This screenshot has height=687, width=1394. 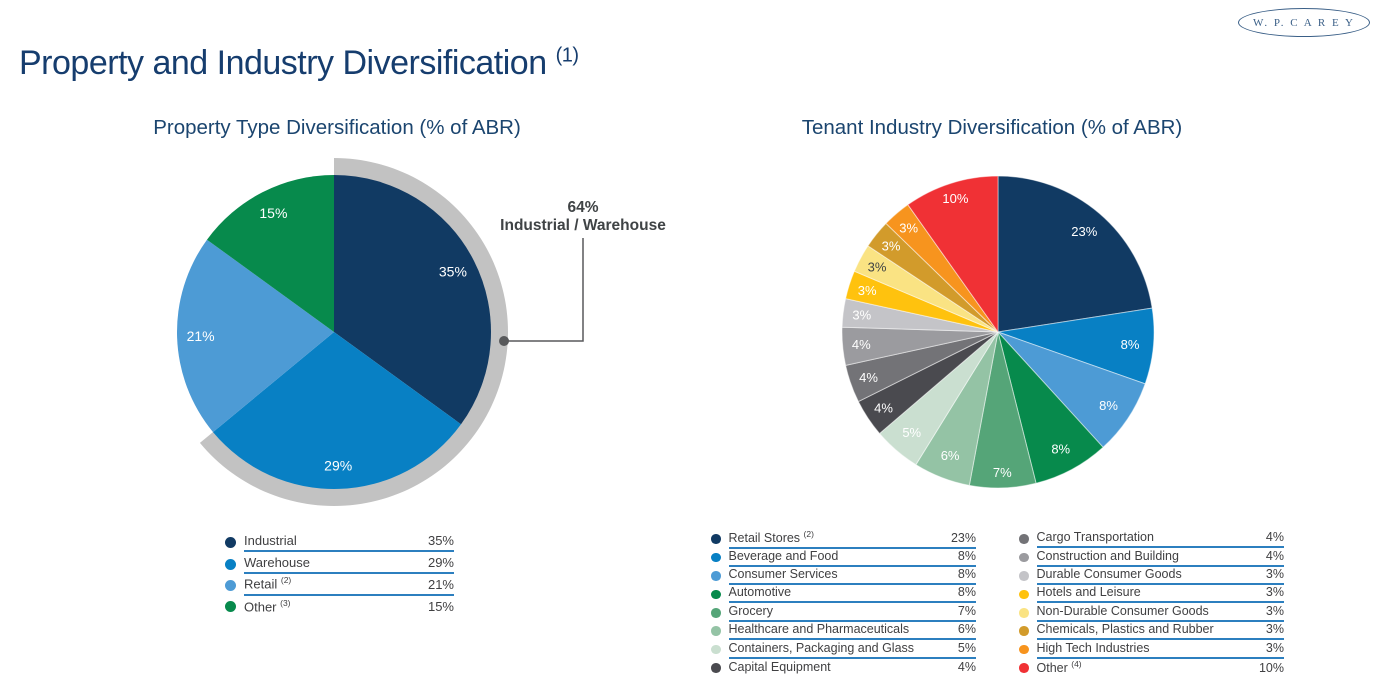 I want to click on legend-row-beverage-and-food: Beverage and Food 8%, so click(x=843, y=557).